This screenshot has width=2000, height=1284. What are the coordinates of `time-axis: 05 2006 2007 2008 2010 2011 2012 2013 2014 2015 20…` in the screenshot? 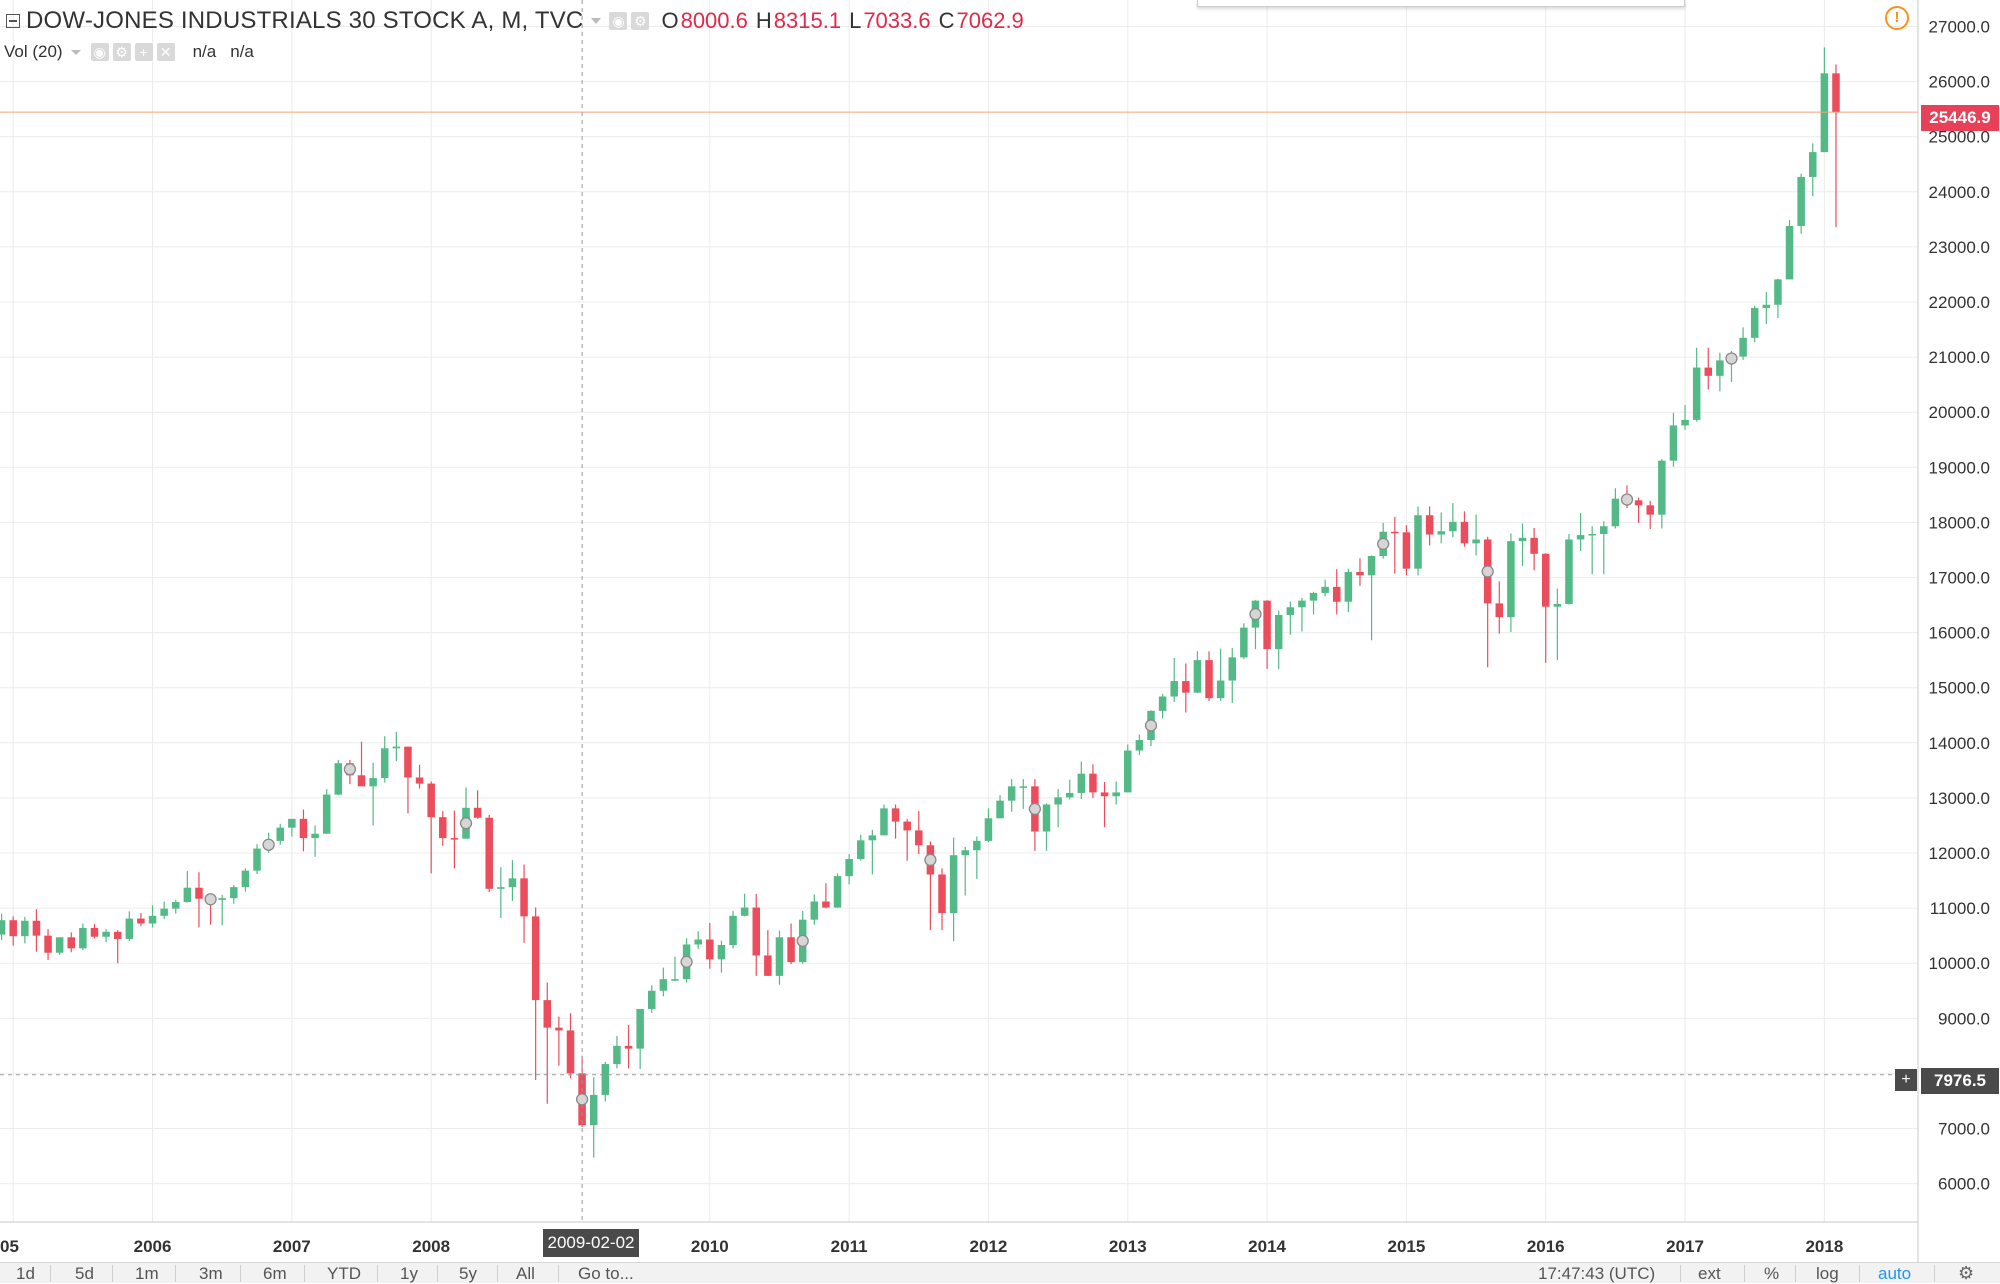 It's located at (921, 1246).